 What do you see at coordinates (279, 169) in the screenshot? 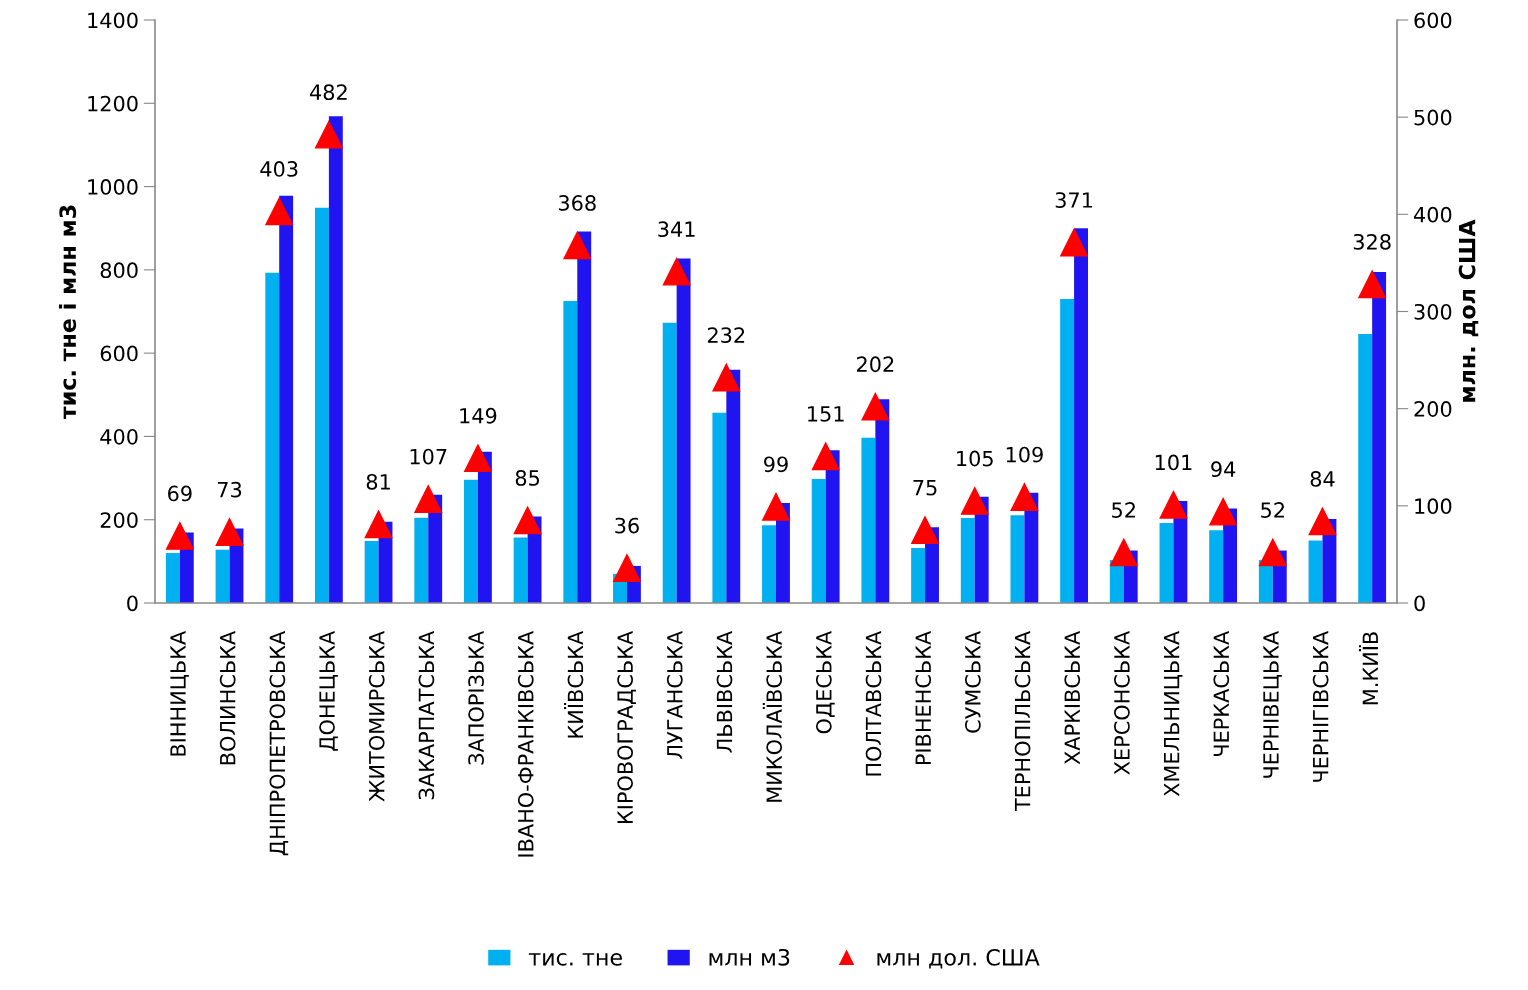
I see `data-label: 403` at bounding box center [279, 169].